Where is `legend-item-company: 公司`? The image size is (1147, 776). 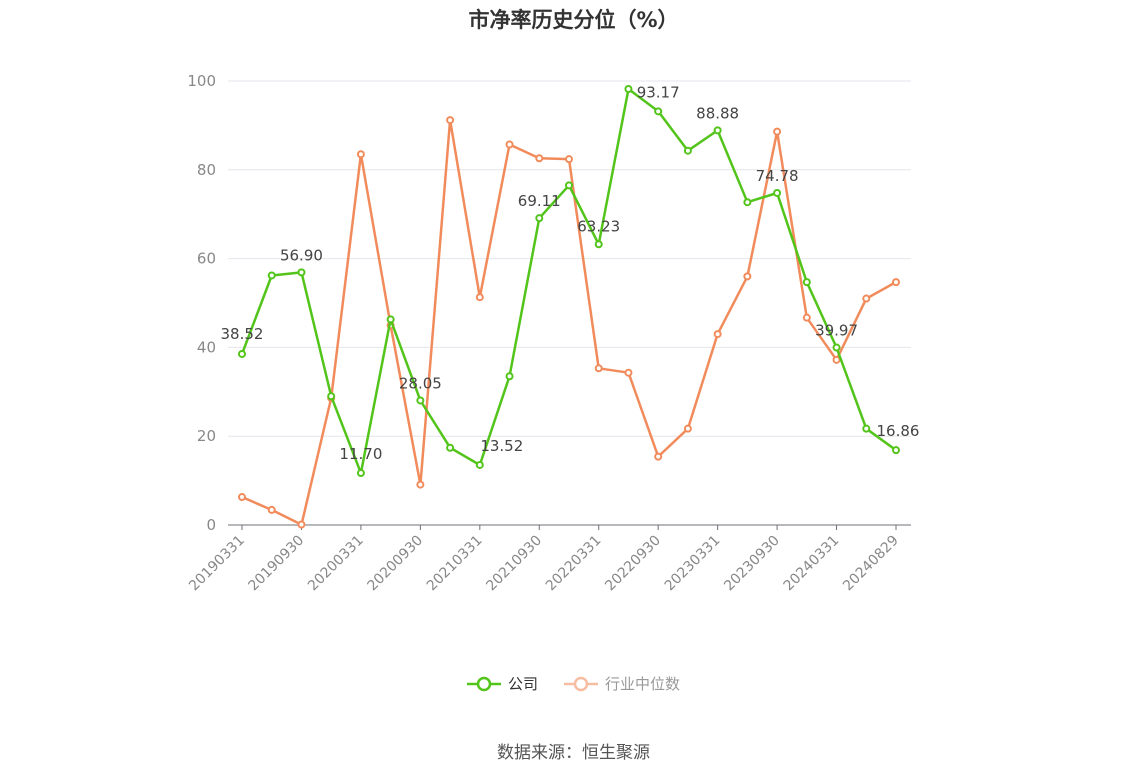 legend-item-company: 公司 is located at coordinates (502, 683).